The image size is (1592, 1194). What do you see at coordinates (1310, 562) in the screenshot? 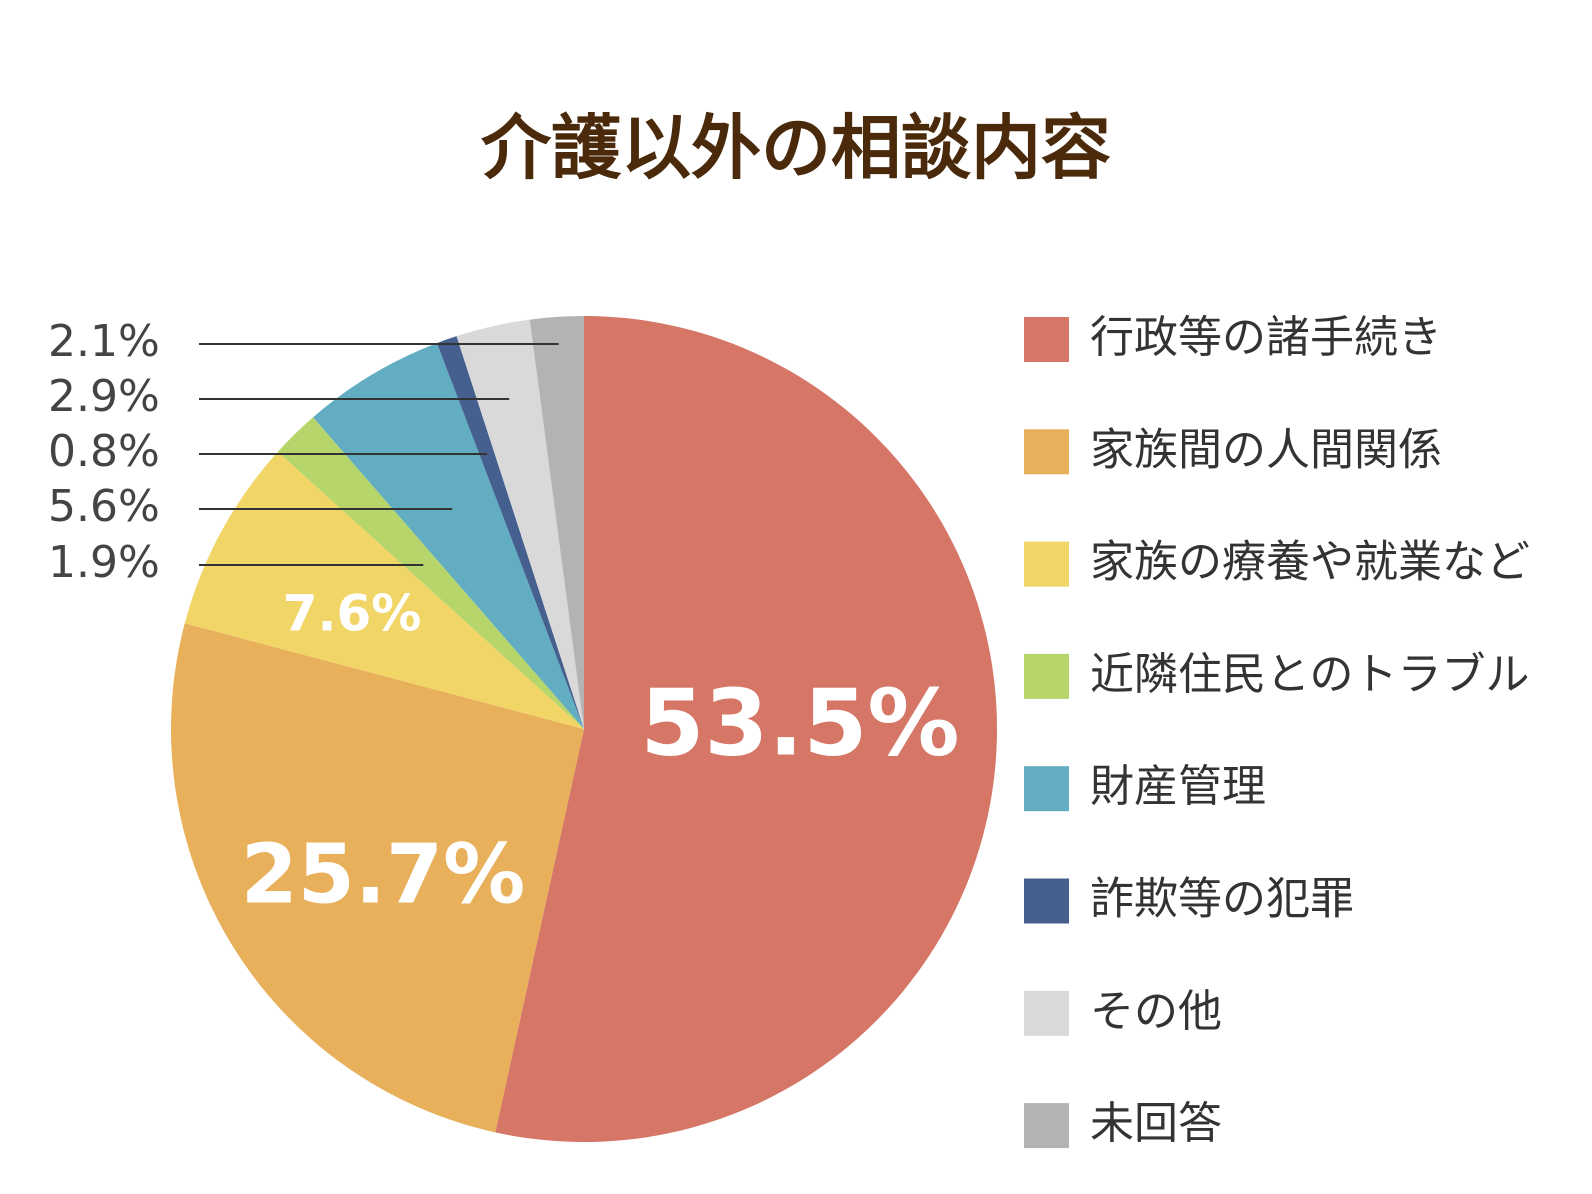
I see `legend-label: 家族の療養や就業など` at bounding box center [1310, 562].